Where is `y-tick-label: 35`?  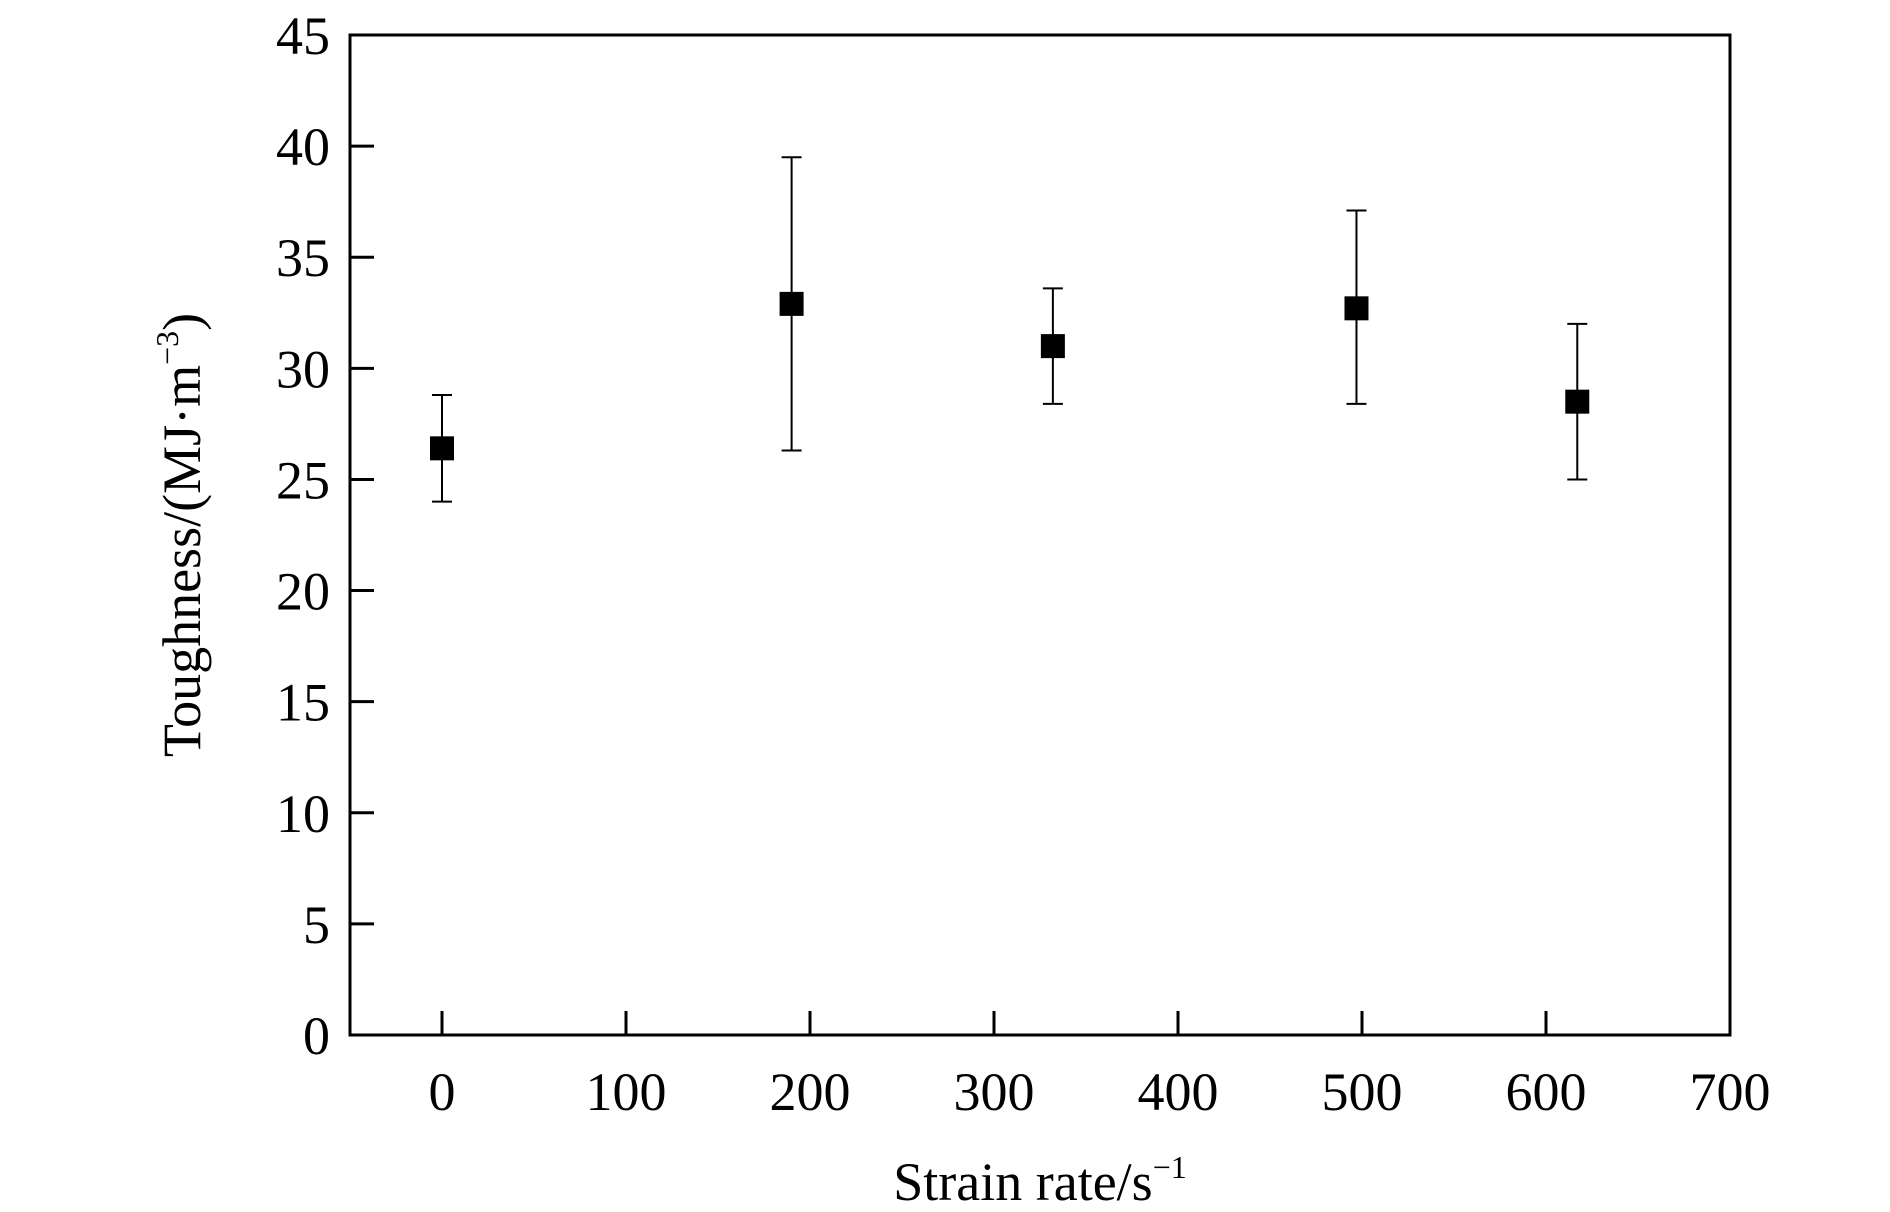
y-tick-label: 35 is located at coordinates (303, 258).